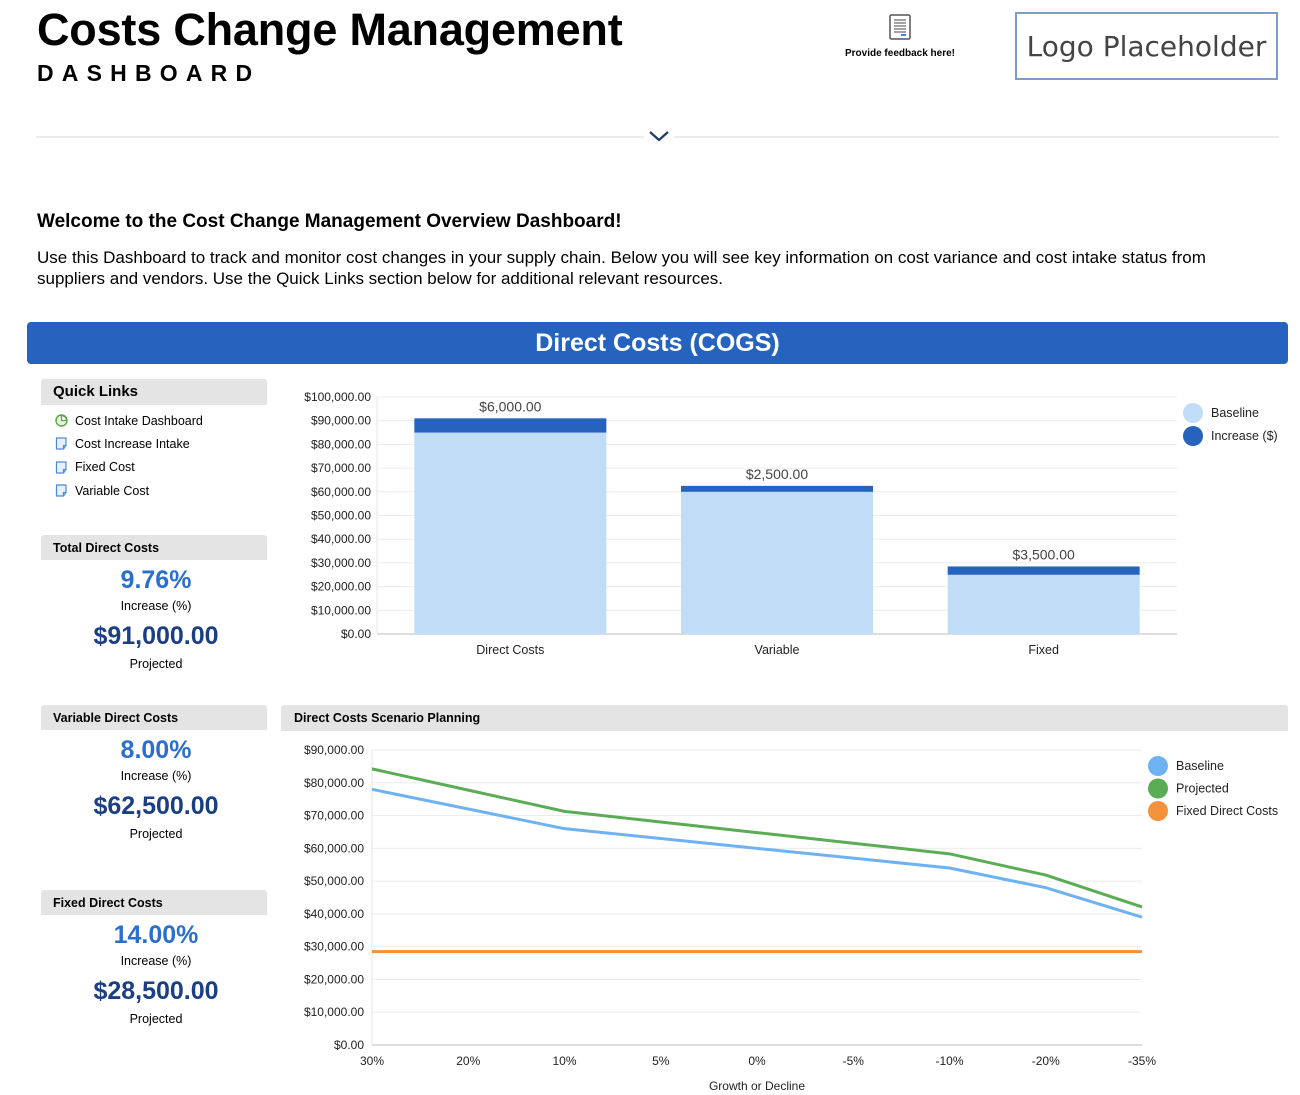  I want to click on quick-link-variable-cost: Variable Cost, so click(129, 490).